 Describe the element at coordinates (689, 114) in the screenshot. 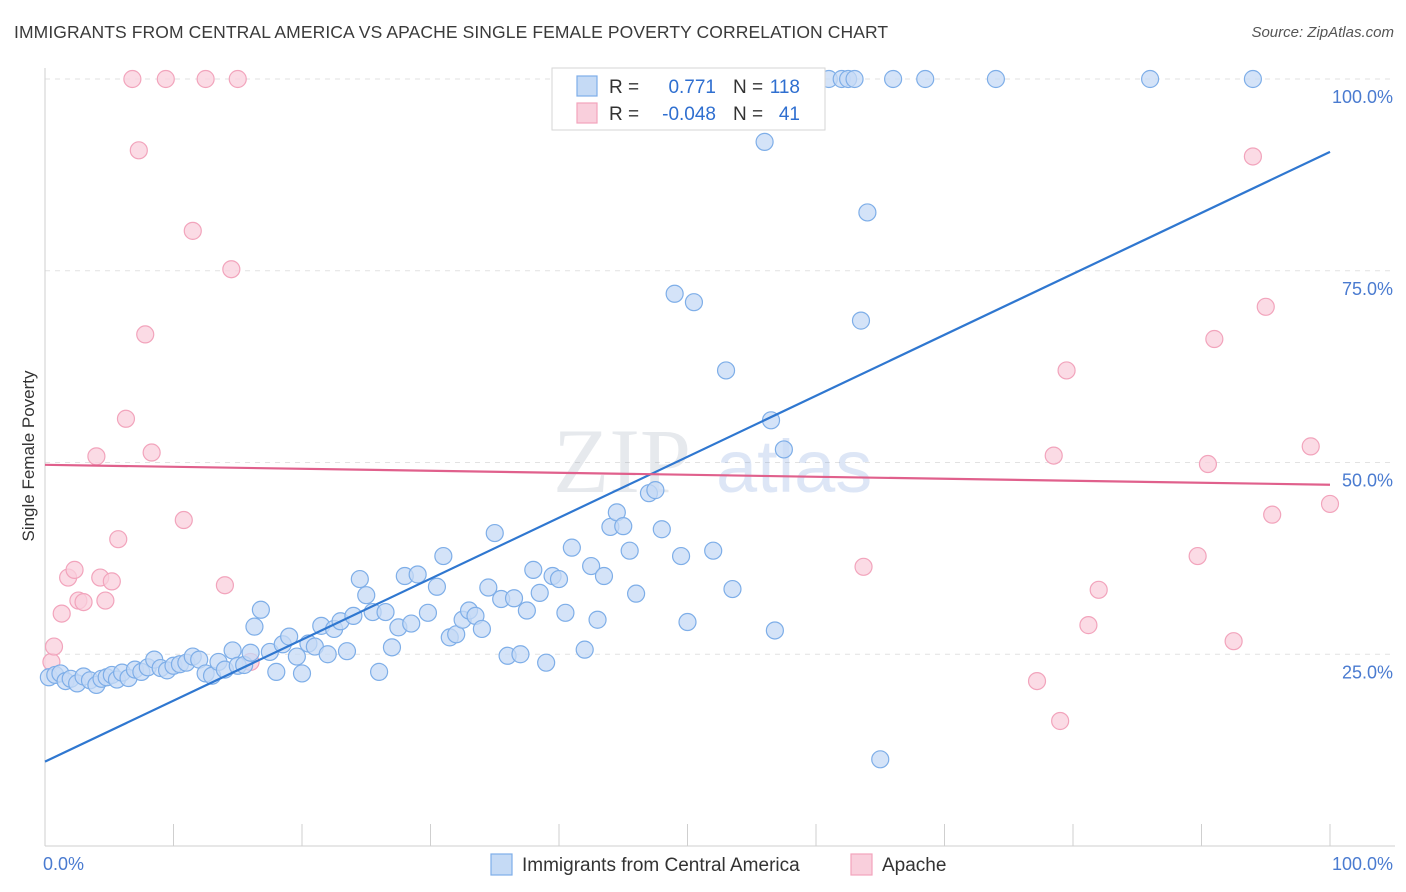

I see `stats-r-value-2: -0.048` at that location.